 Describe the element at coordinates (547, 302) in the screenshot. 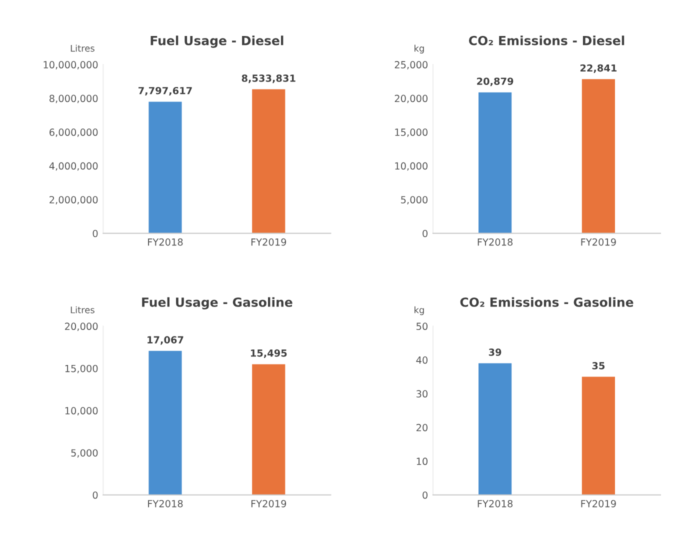

I see `chart-title: CO₂ Emissions - Gasoline` at that location.